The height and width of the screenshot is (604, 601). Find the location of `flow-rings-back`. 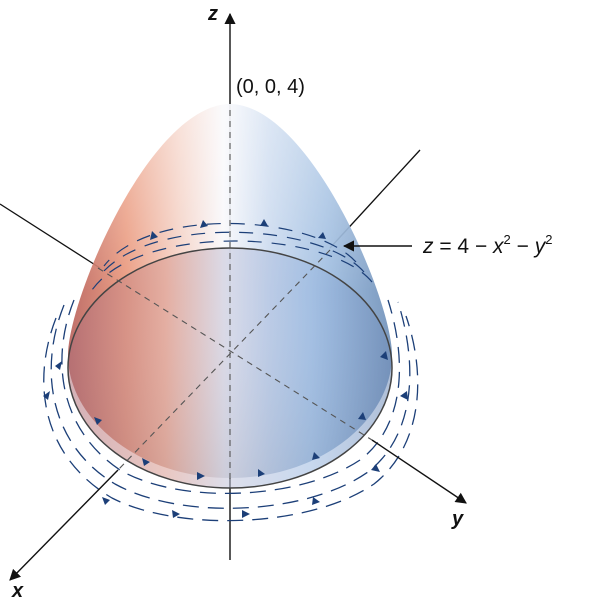

flow-rings-back is located at coordinates (232, 256).